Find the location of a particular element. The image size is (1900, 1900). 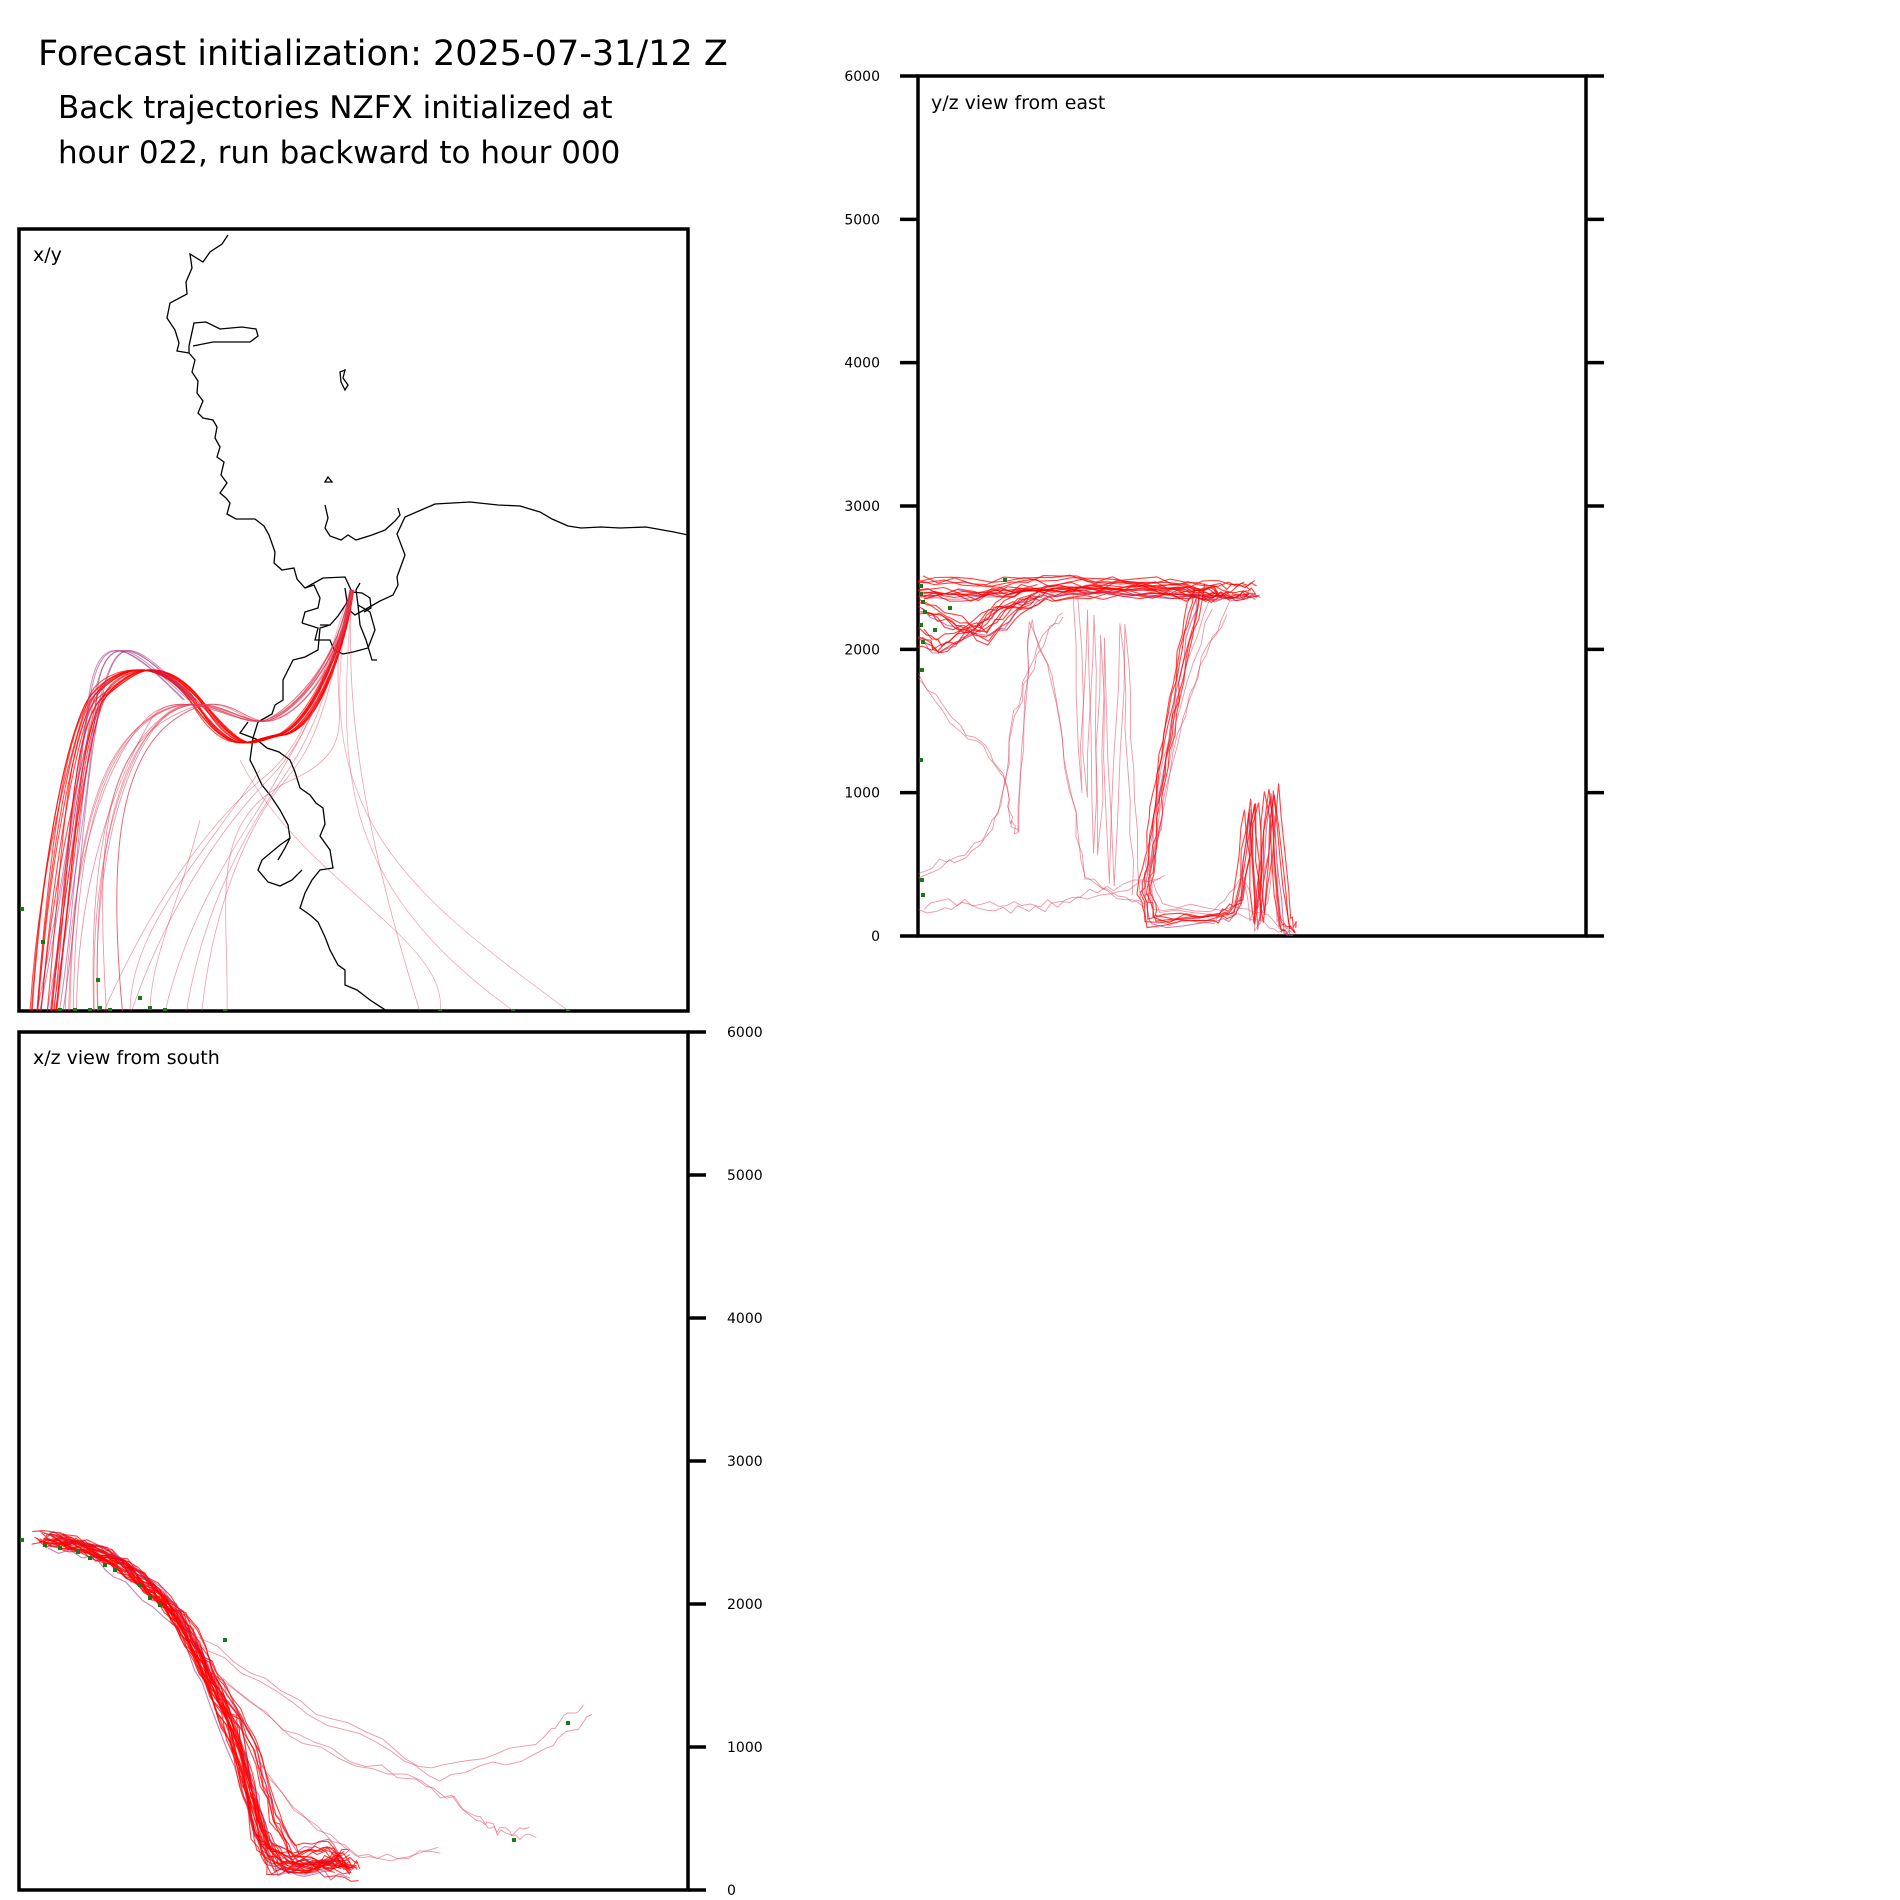

xz-trajectories is located at coordinates (312, 1706).